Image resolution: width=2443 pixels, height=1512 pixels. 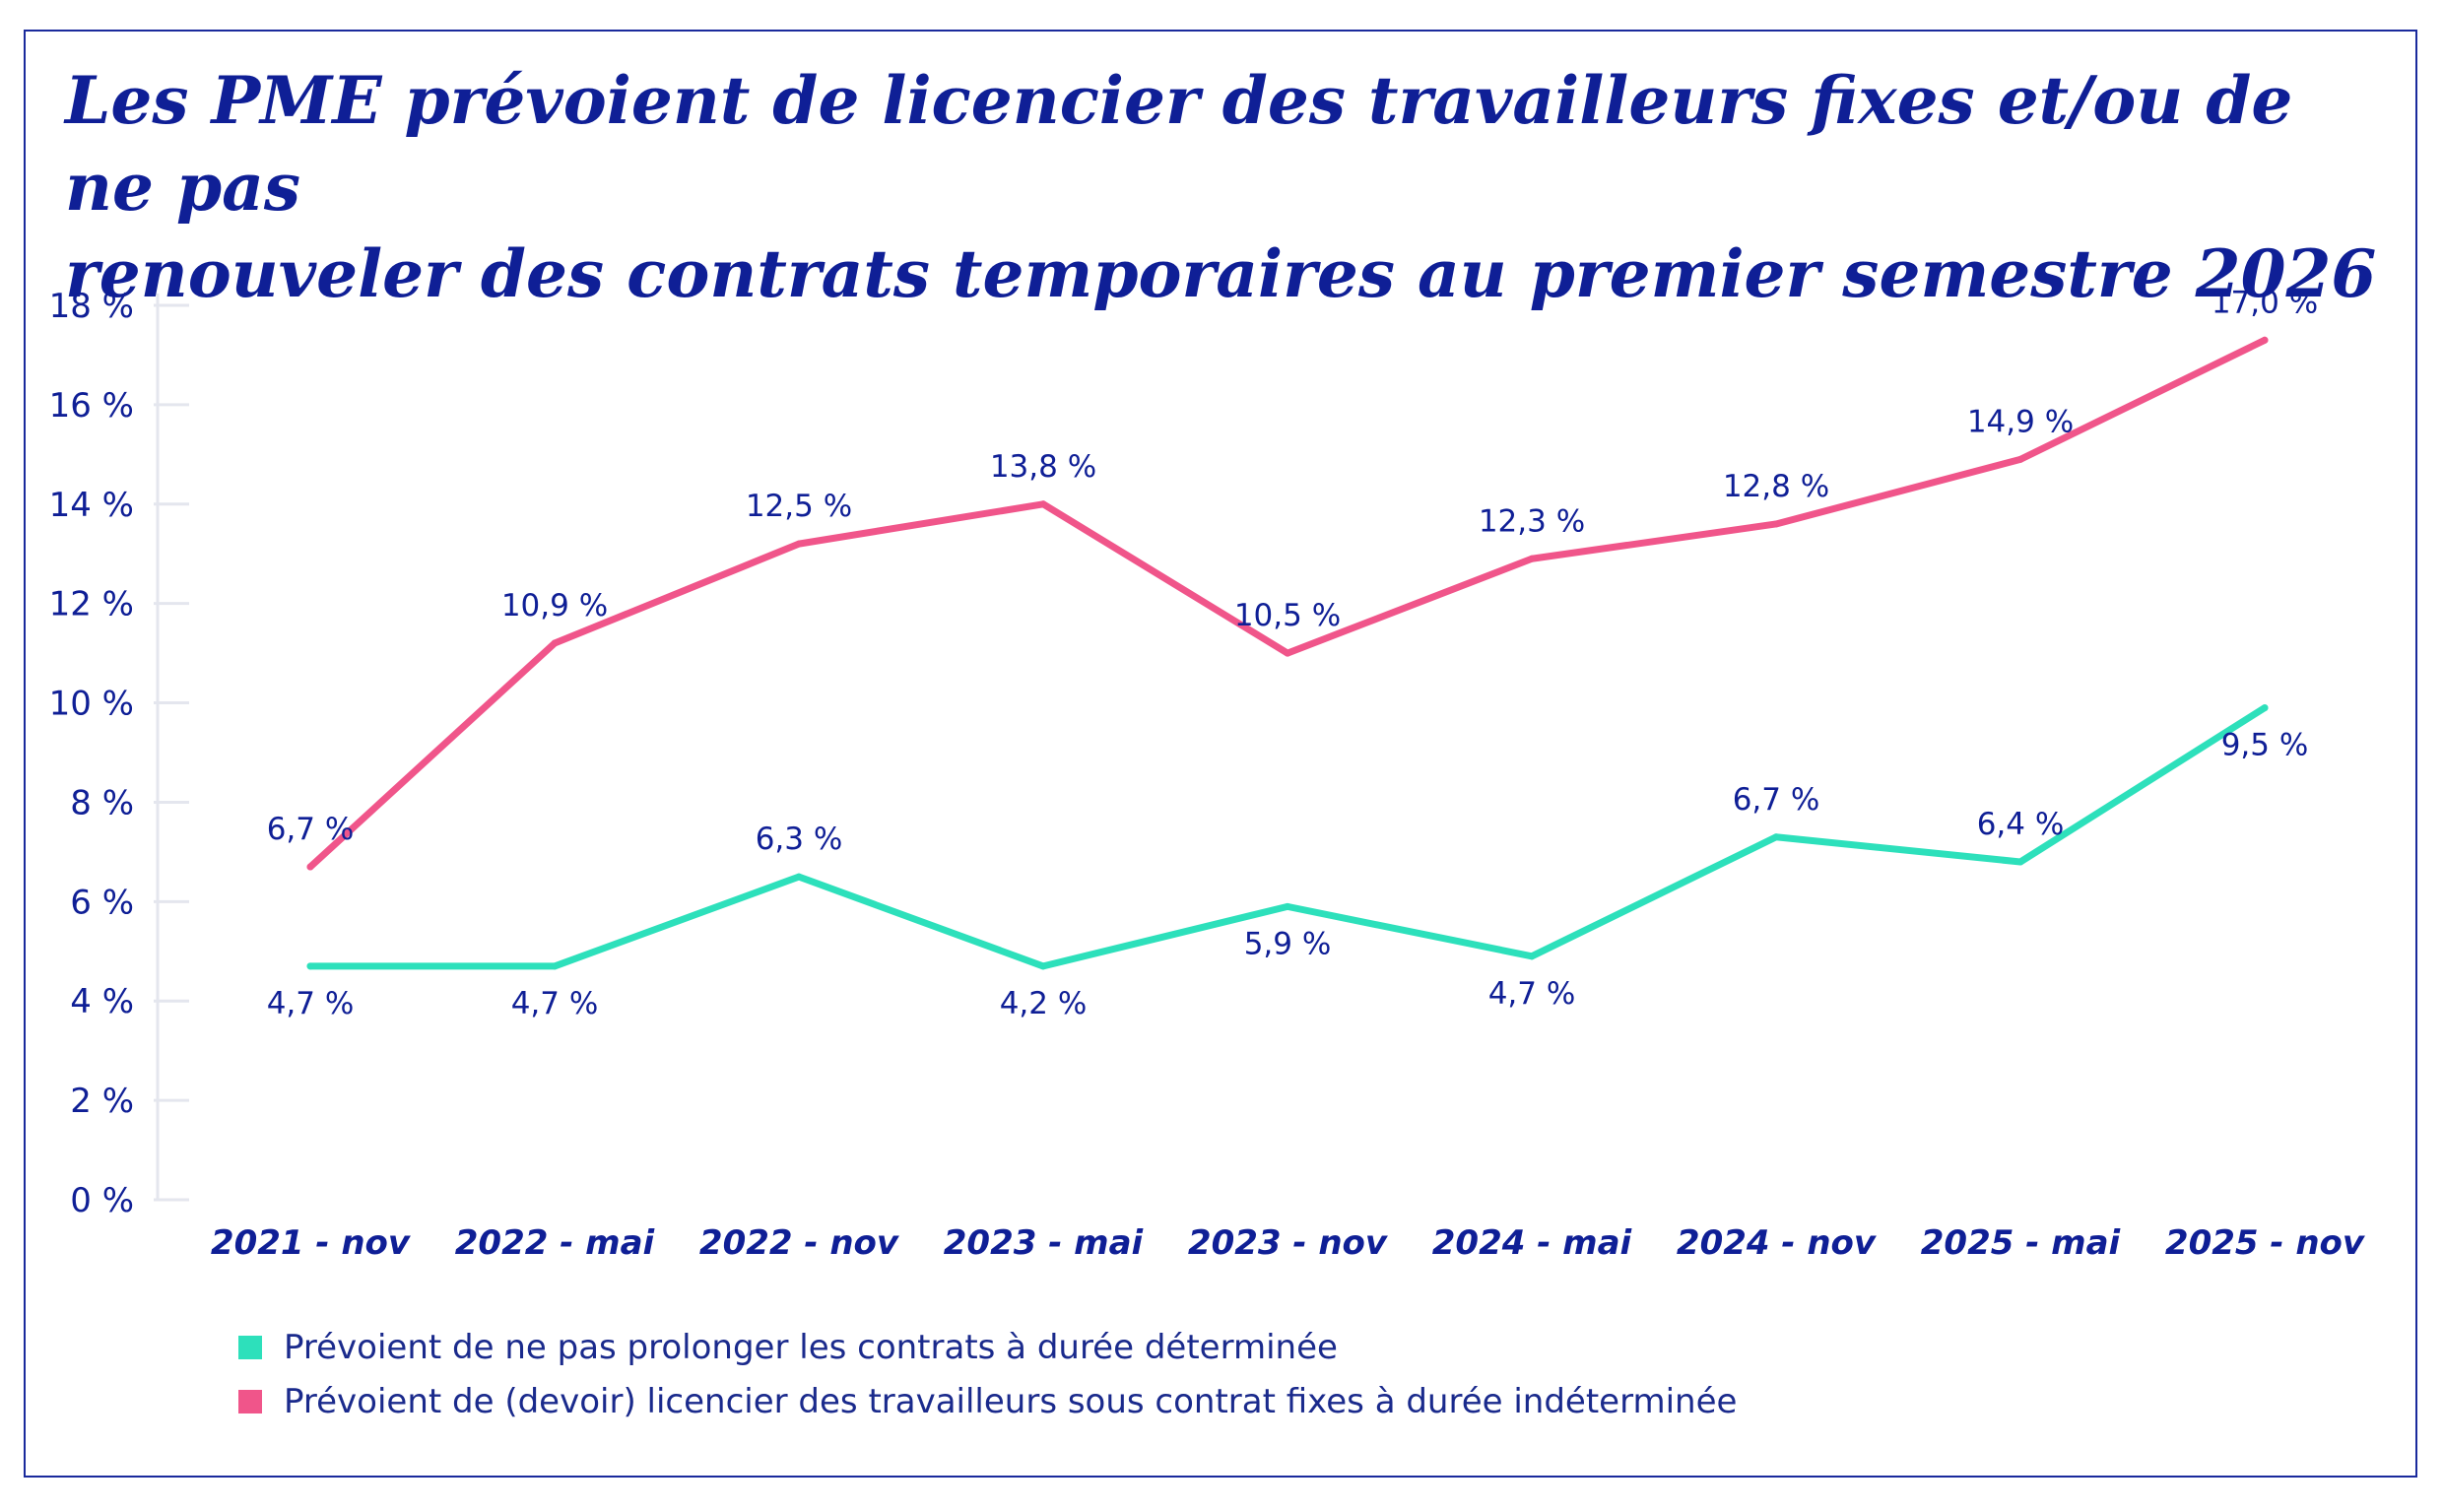 What do you see at coordinates (311, 1243) in the screenshot?
I see `x-tick-label: 2021 - nov` at bounding box center [311, 1243].